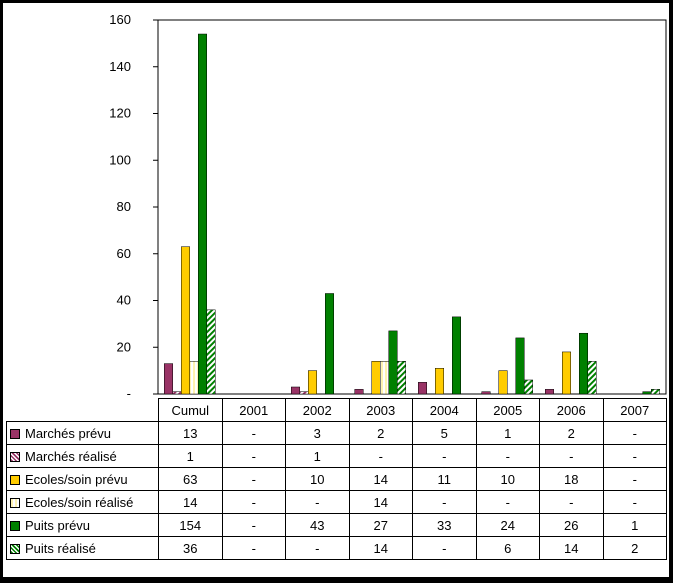 Image resolution: width=673 pixels, height=583 pixels. Describe the element at coordinates (133, 205) in the screenshot. I see `y-axis: - 20 40 60 80 100 120 140 160` at that location.